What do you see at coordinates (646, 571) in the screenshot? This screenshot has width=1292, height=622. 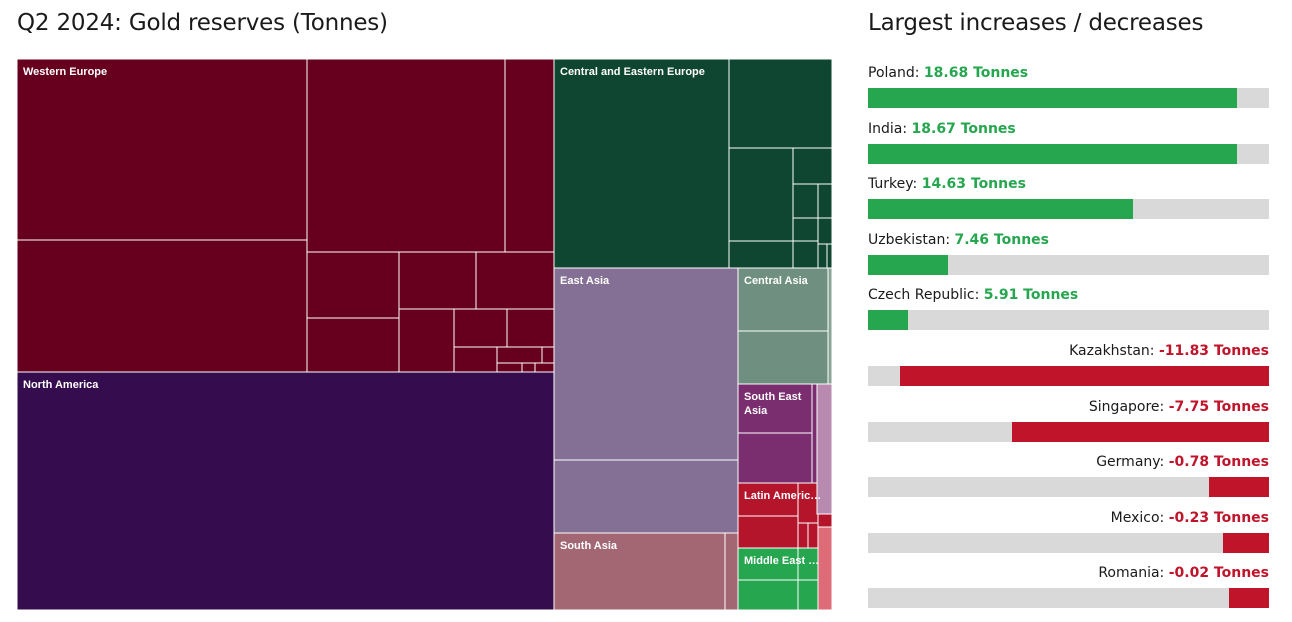 I see `region-south-asia` at bounding box center [646, 571].